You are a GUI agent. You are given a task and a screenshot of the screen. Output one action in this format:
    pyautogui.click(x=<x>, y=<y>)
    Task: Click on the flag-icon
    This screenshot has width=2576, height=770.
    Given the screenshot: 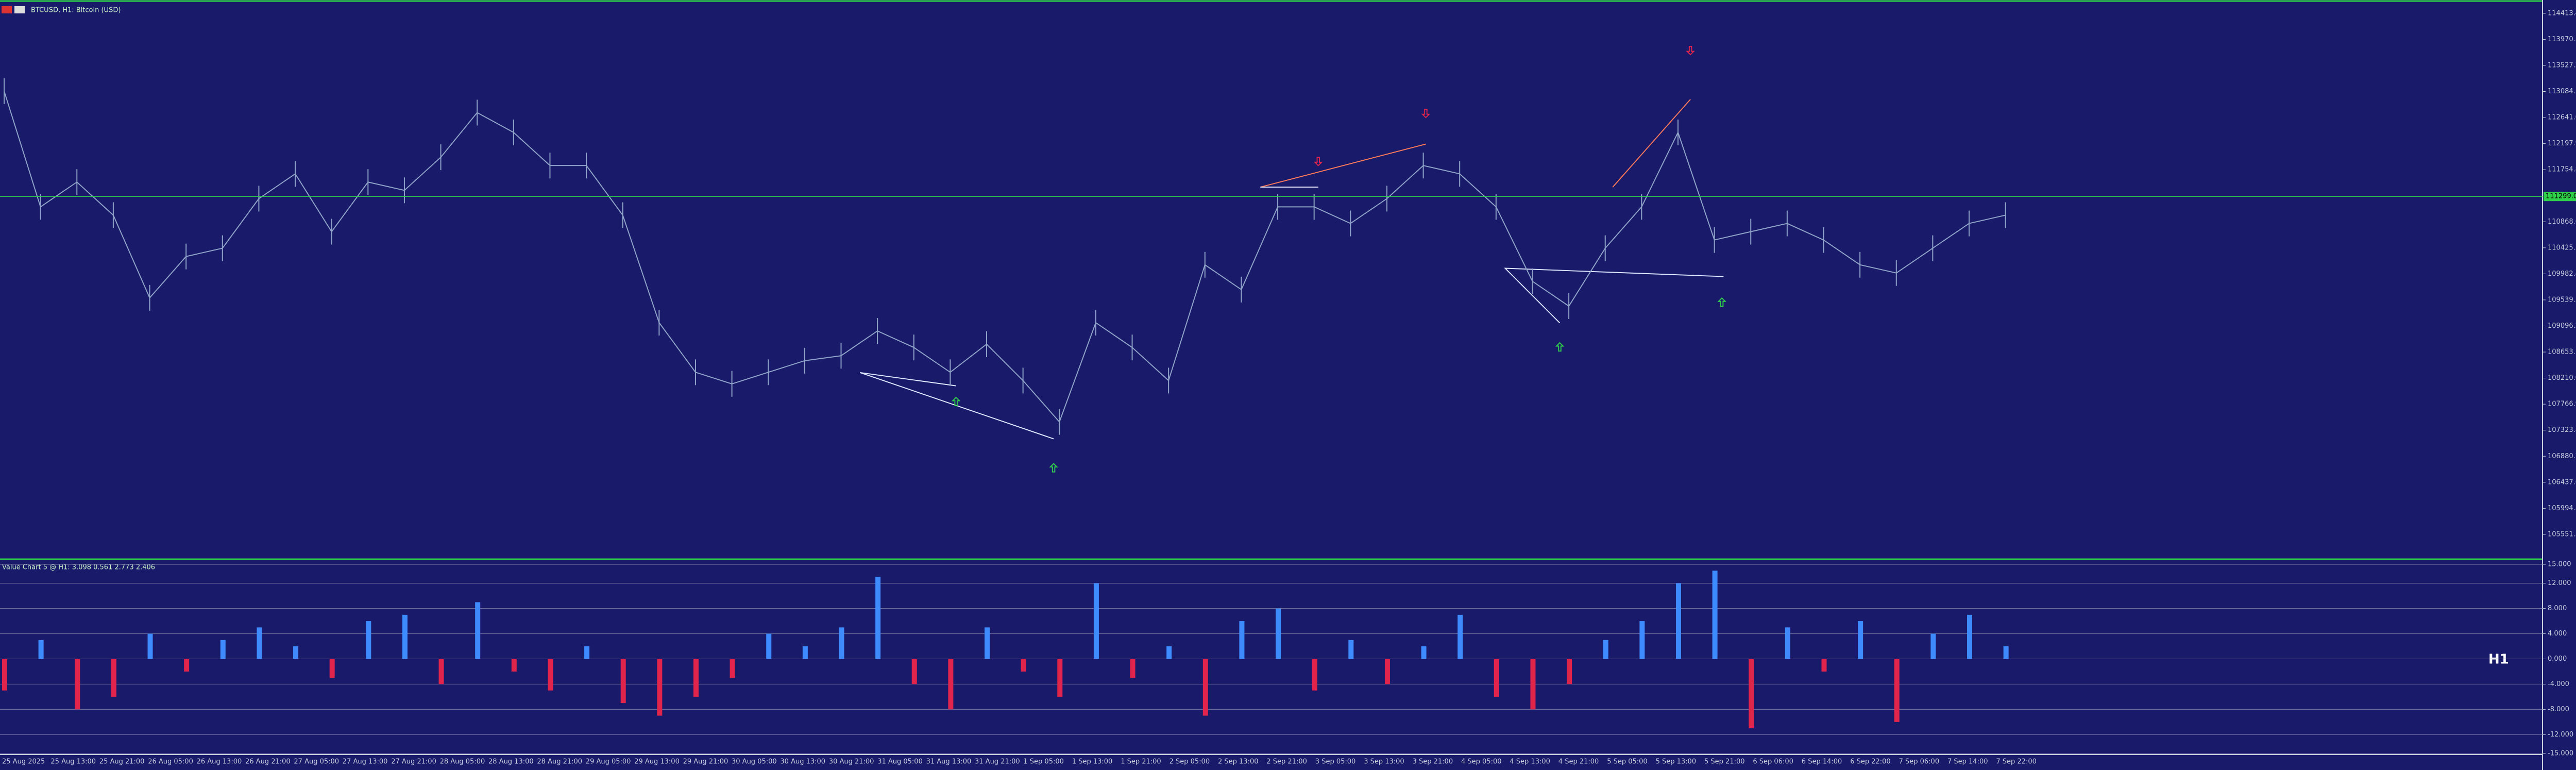 What is the action you would take?
    pyautogui.click(x=7, y=9)
    